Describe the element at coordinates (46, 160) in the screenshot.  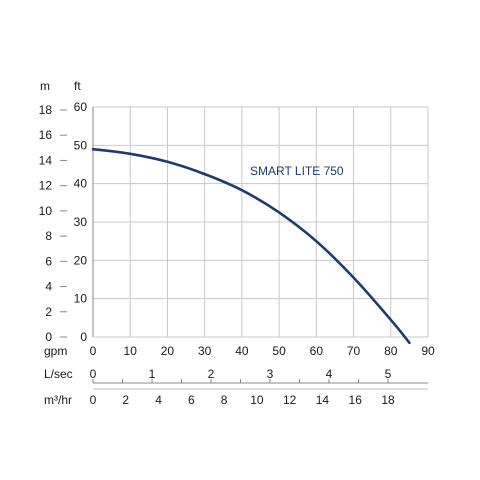
I see `m-tick-label: 14` at that location.